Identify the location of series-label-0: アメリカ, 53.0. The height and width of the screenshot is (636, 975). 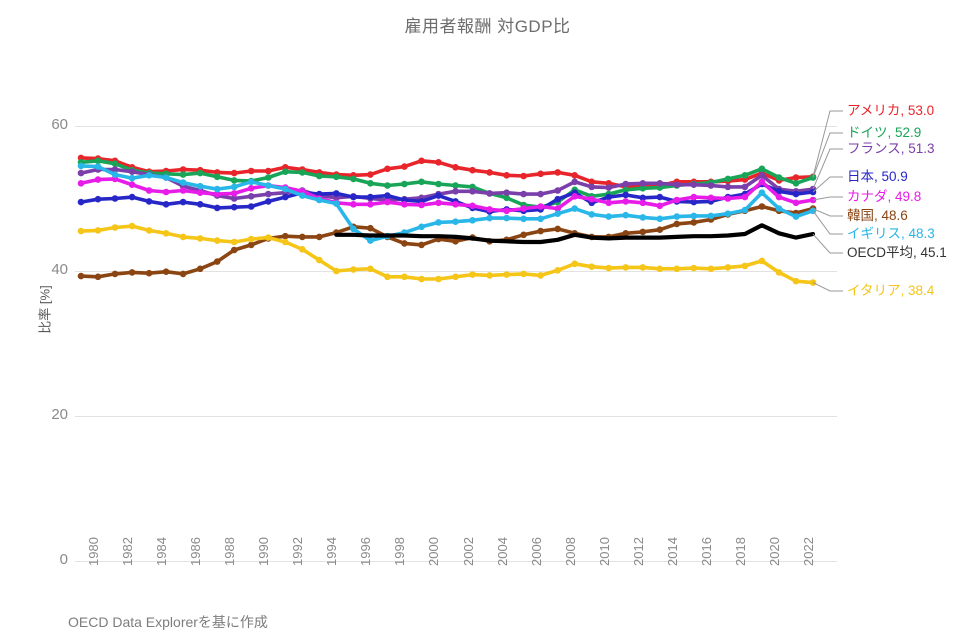
(891, 110).